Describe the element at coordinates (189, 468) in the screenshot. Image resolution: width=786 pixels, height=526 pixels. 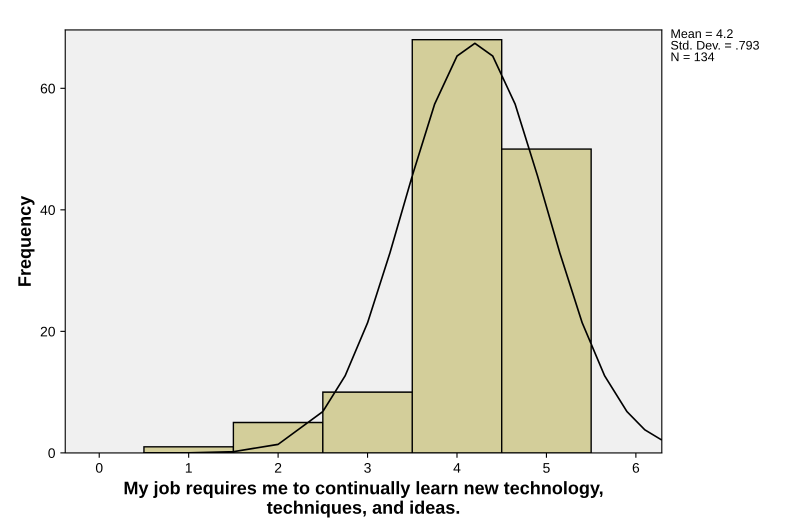
I see `x-tick-label: 1` at that location.